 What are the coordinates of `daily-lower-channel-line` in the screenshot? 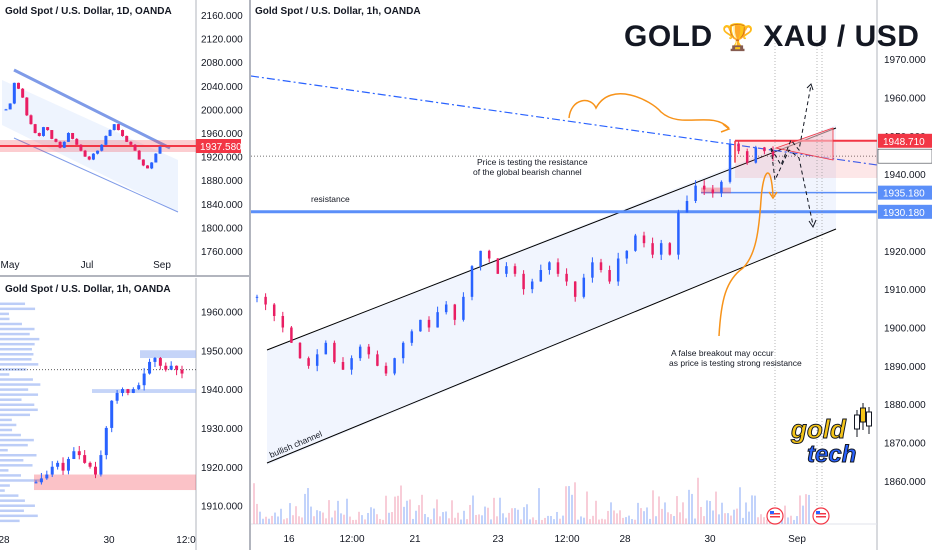 It's located at (96, 175).